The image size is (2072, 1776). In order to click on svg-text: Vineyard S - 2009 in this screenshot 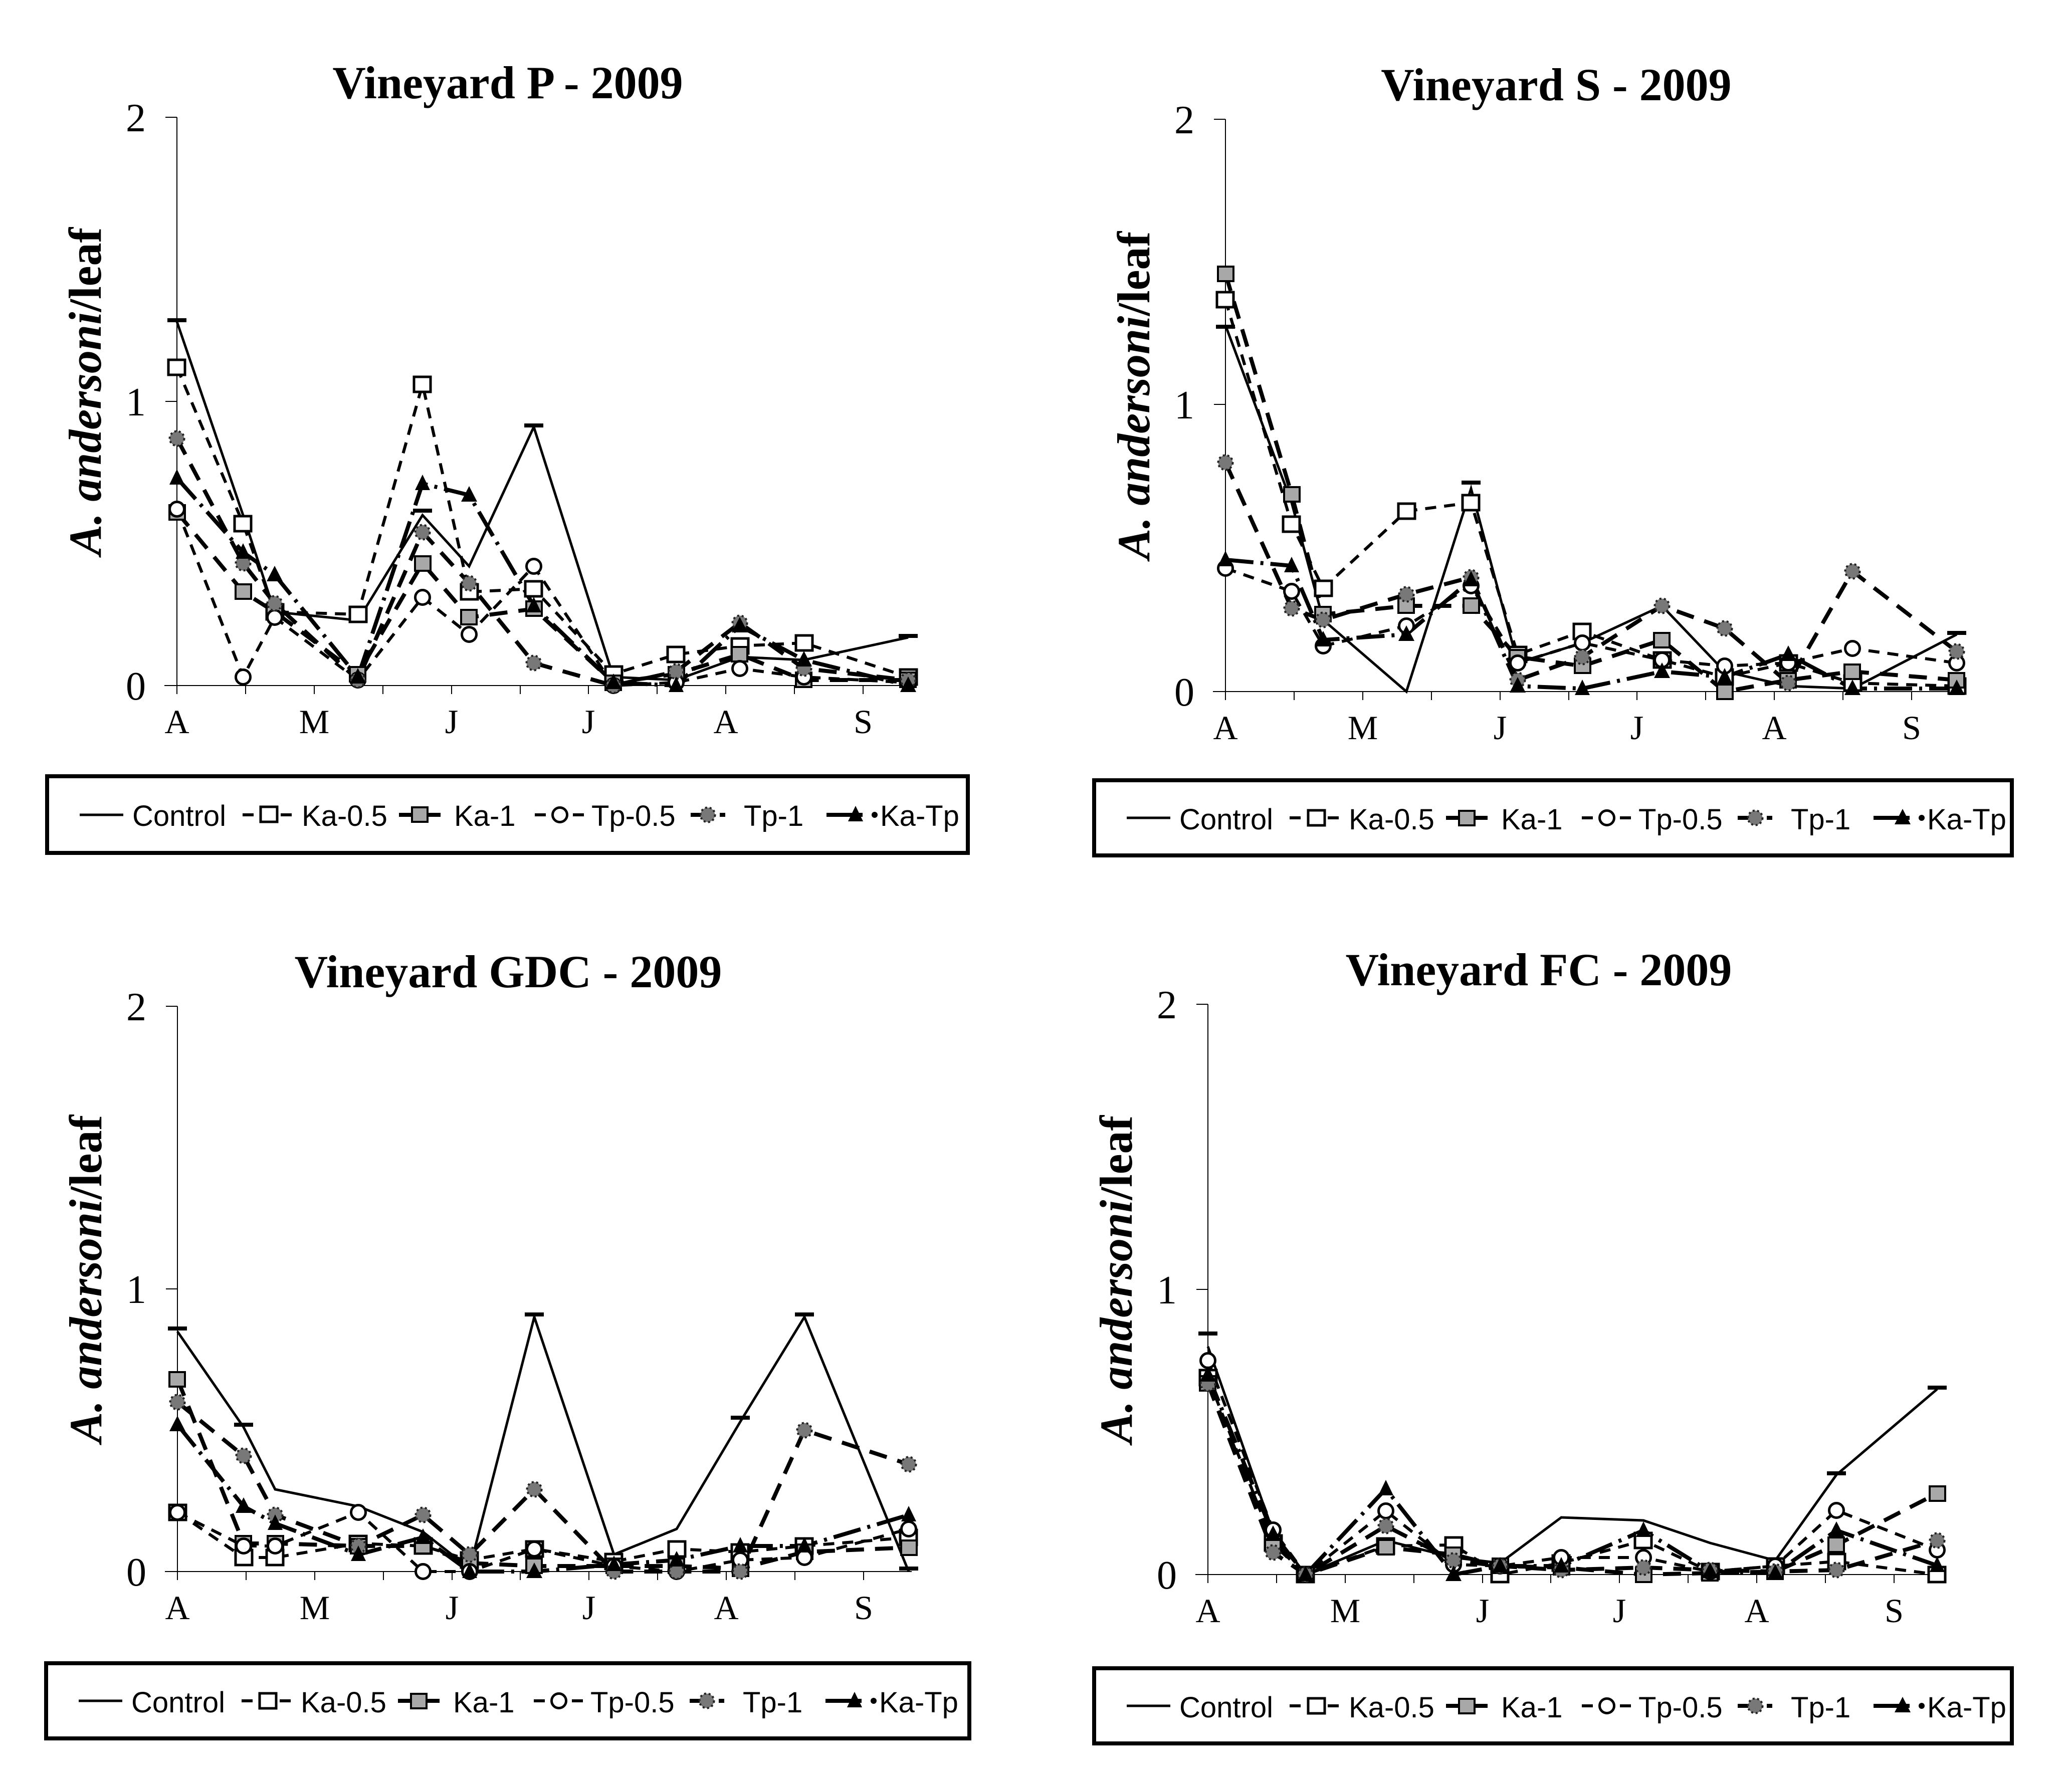, I will do `click(1556, 84)`.